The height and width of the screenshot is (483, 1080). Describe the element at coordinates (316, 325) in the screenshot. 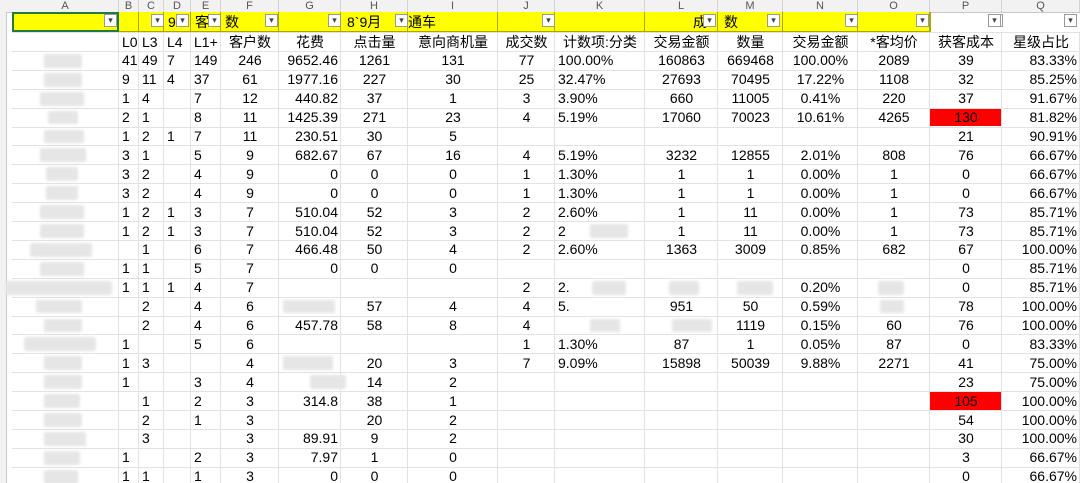

I see `data-cell: 457.78` at that location.